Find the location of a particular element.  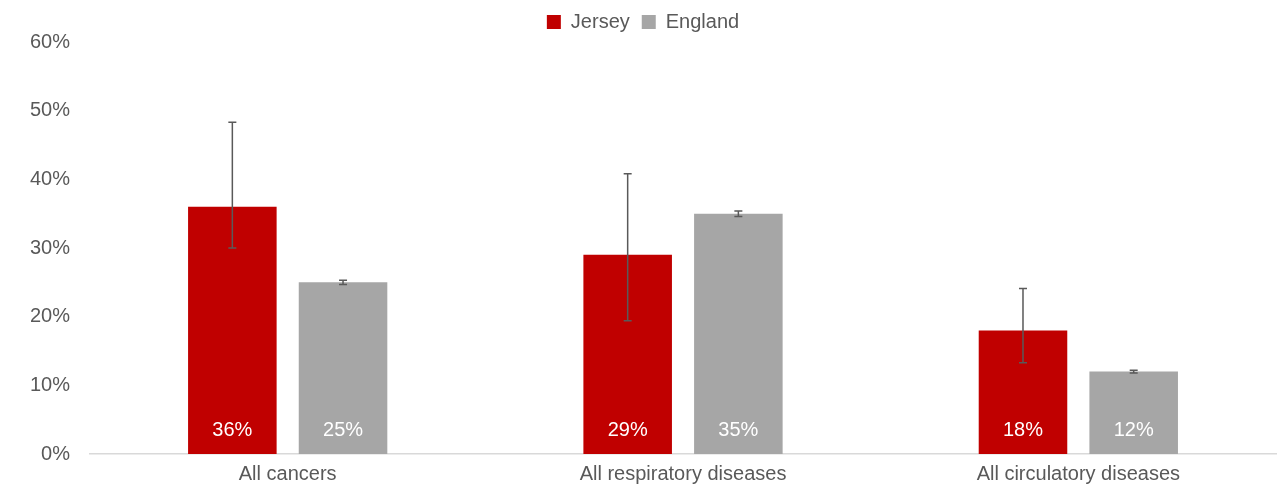

data-label: 25% is located at coordinates (343, 428).